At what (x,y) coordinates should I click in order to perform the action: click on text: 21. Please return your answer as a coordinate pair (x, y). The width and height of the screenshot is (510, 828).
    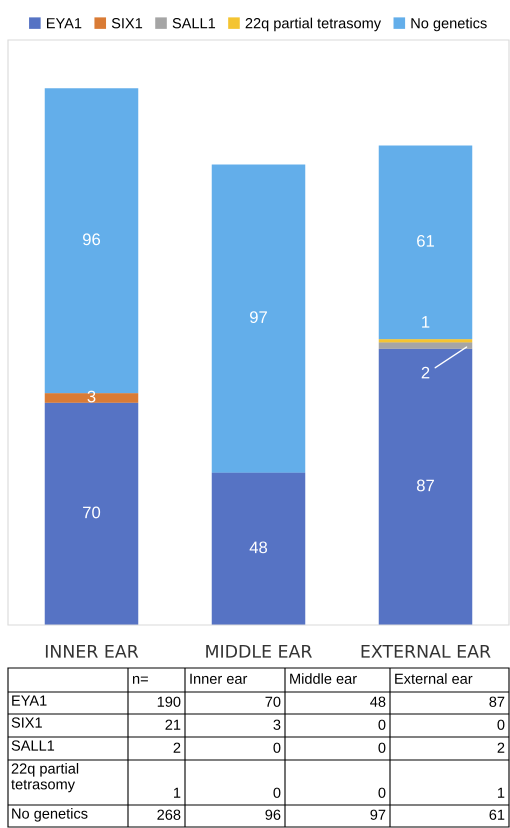
    Looking at the image, I should click on (173, 725).